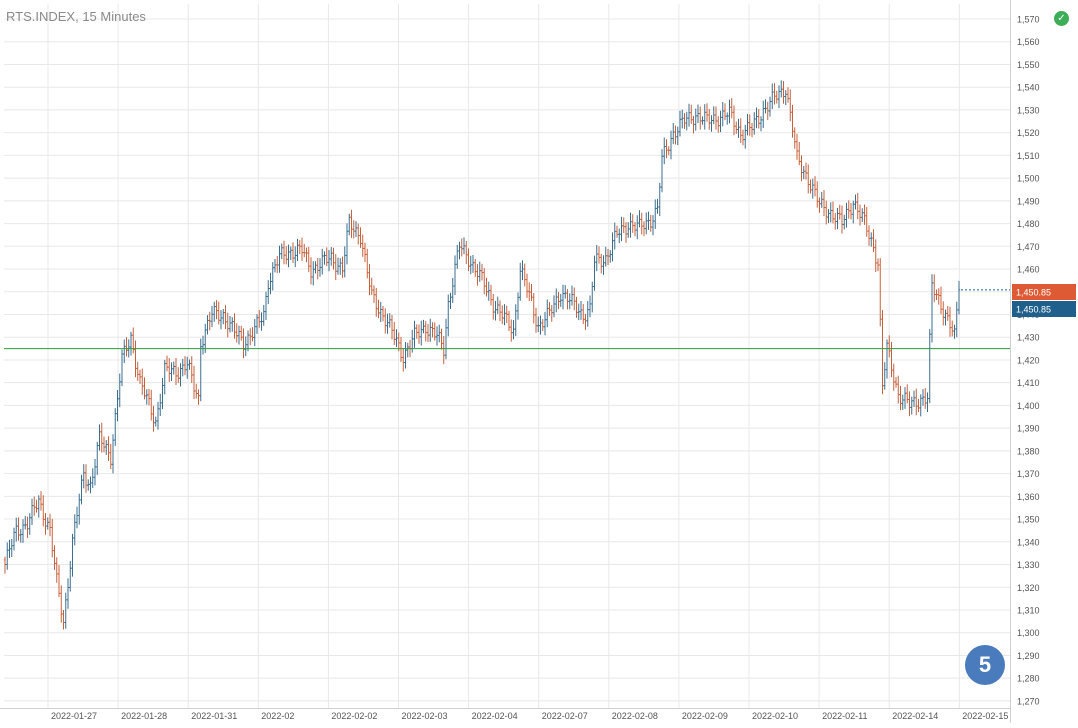  I want to click on y-tick-label: 1,400, so click(1028, 406).